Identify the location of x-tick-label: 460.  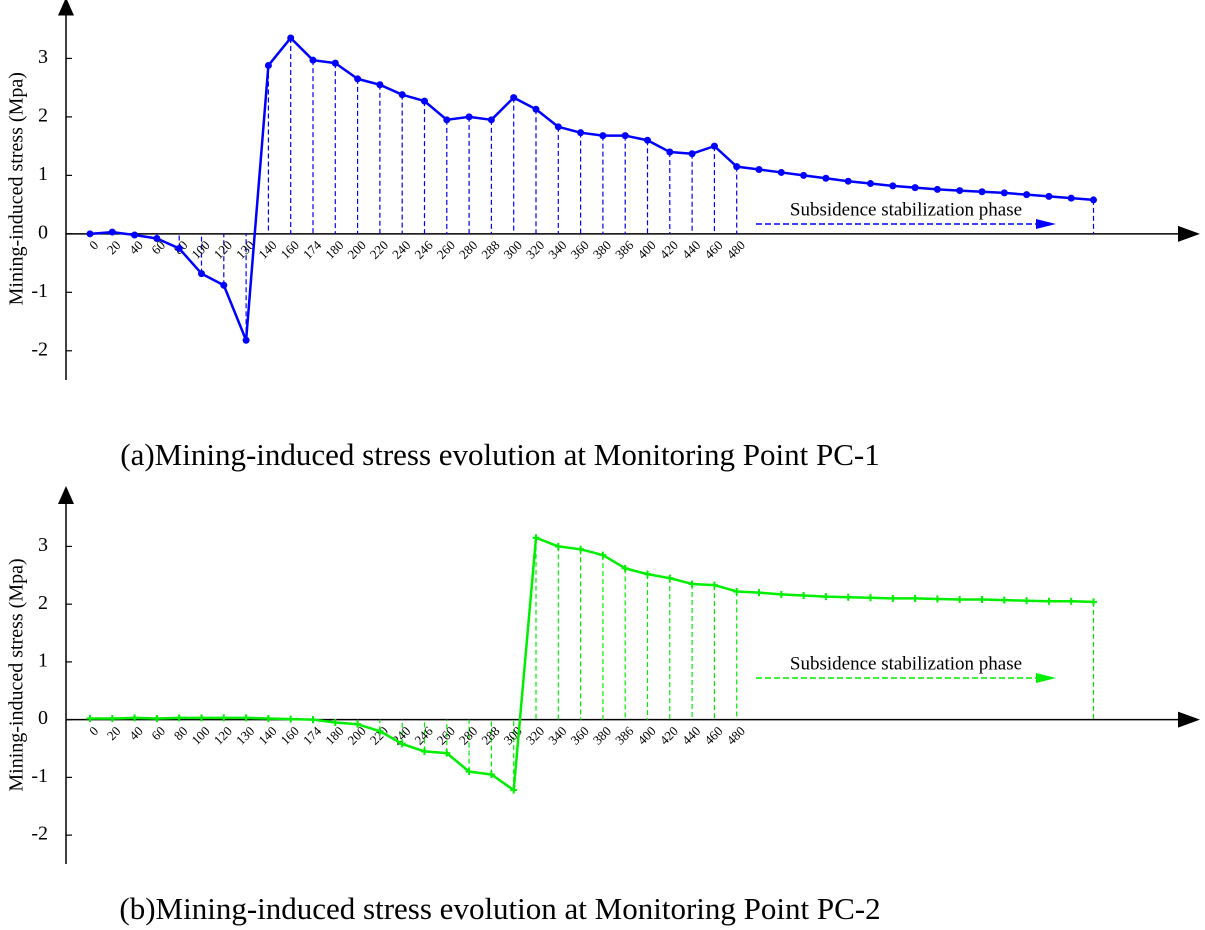
(713, 249).